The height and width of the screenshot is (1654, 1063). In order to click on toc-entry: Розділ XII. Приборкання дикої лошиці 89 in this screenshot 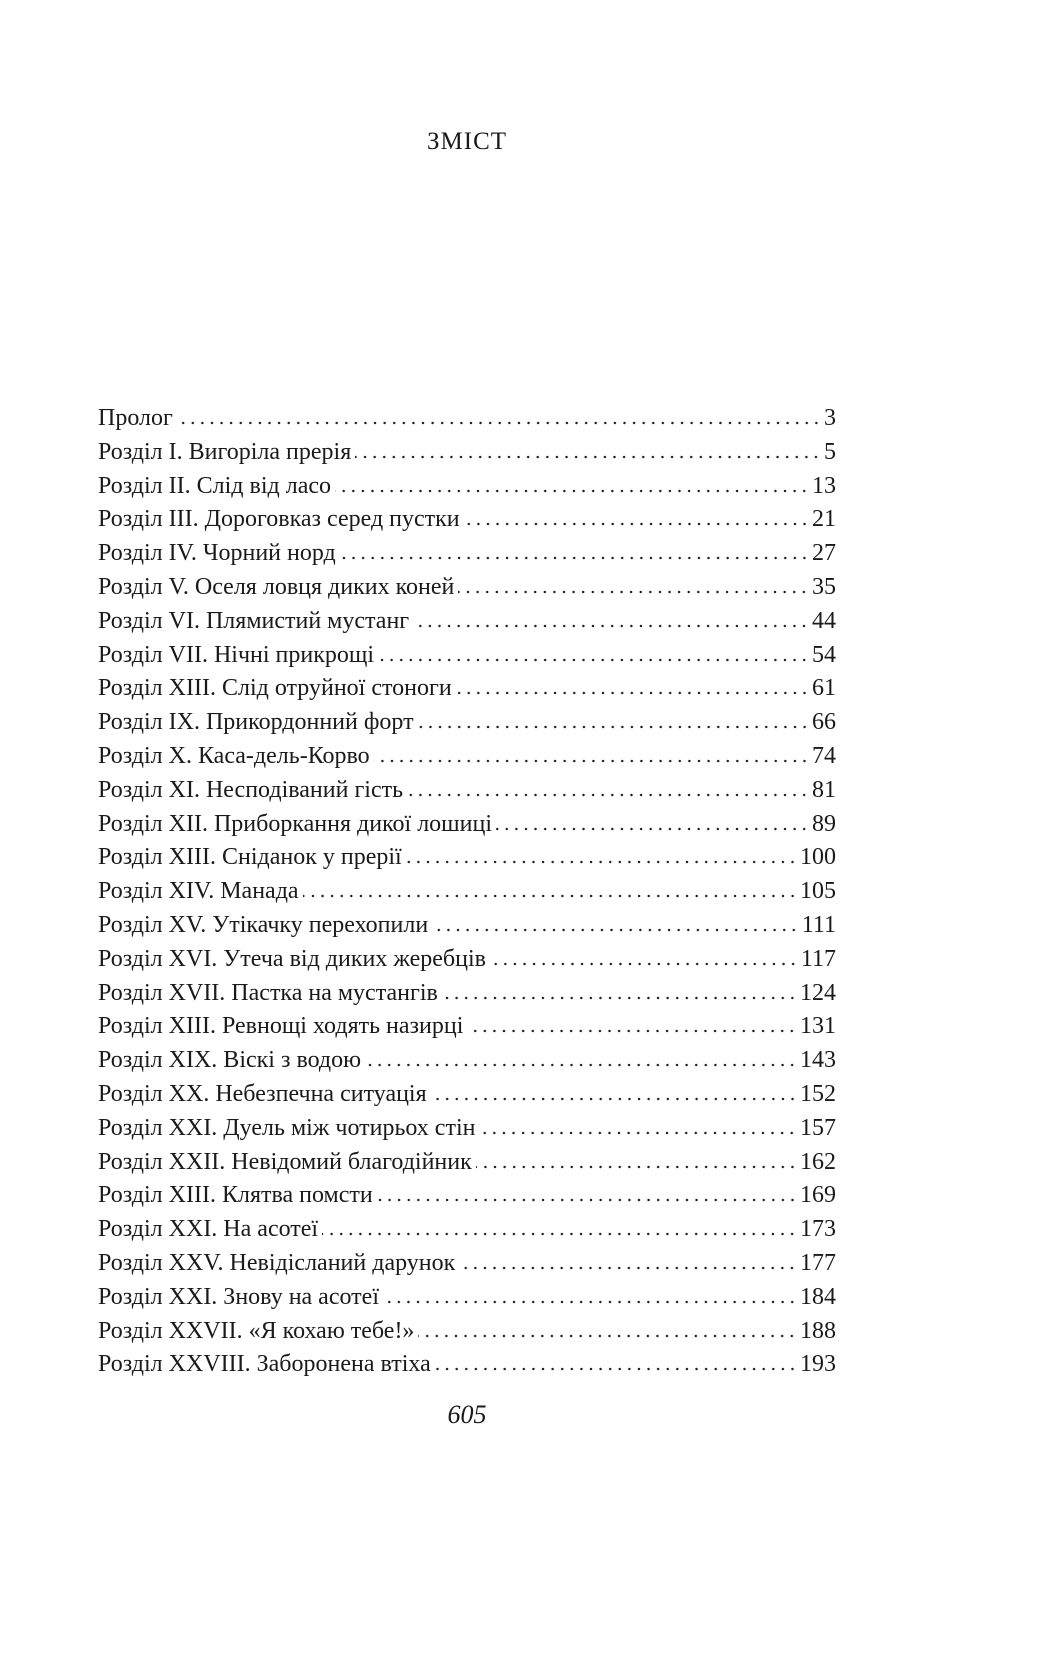, I will do `click(467, 825)`.